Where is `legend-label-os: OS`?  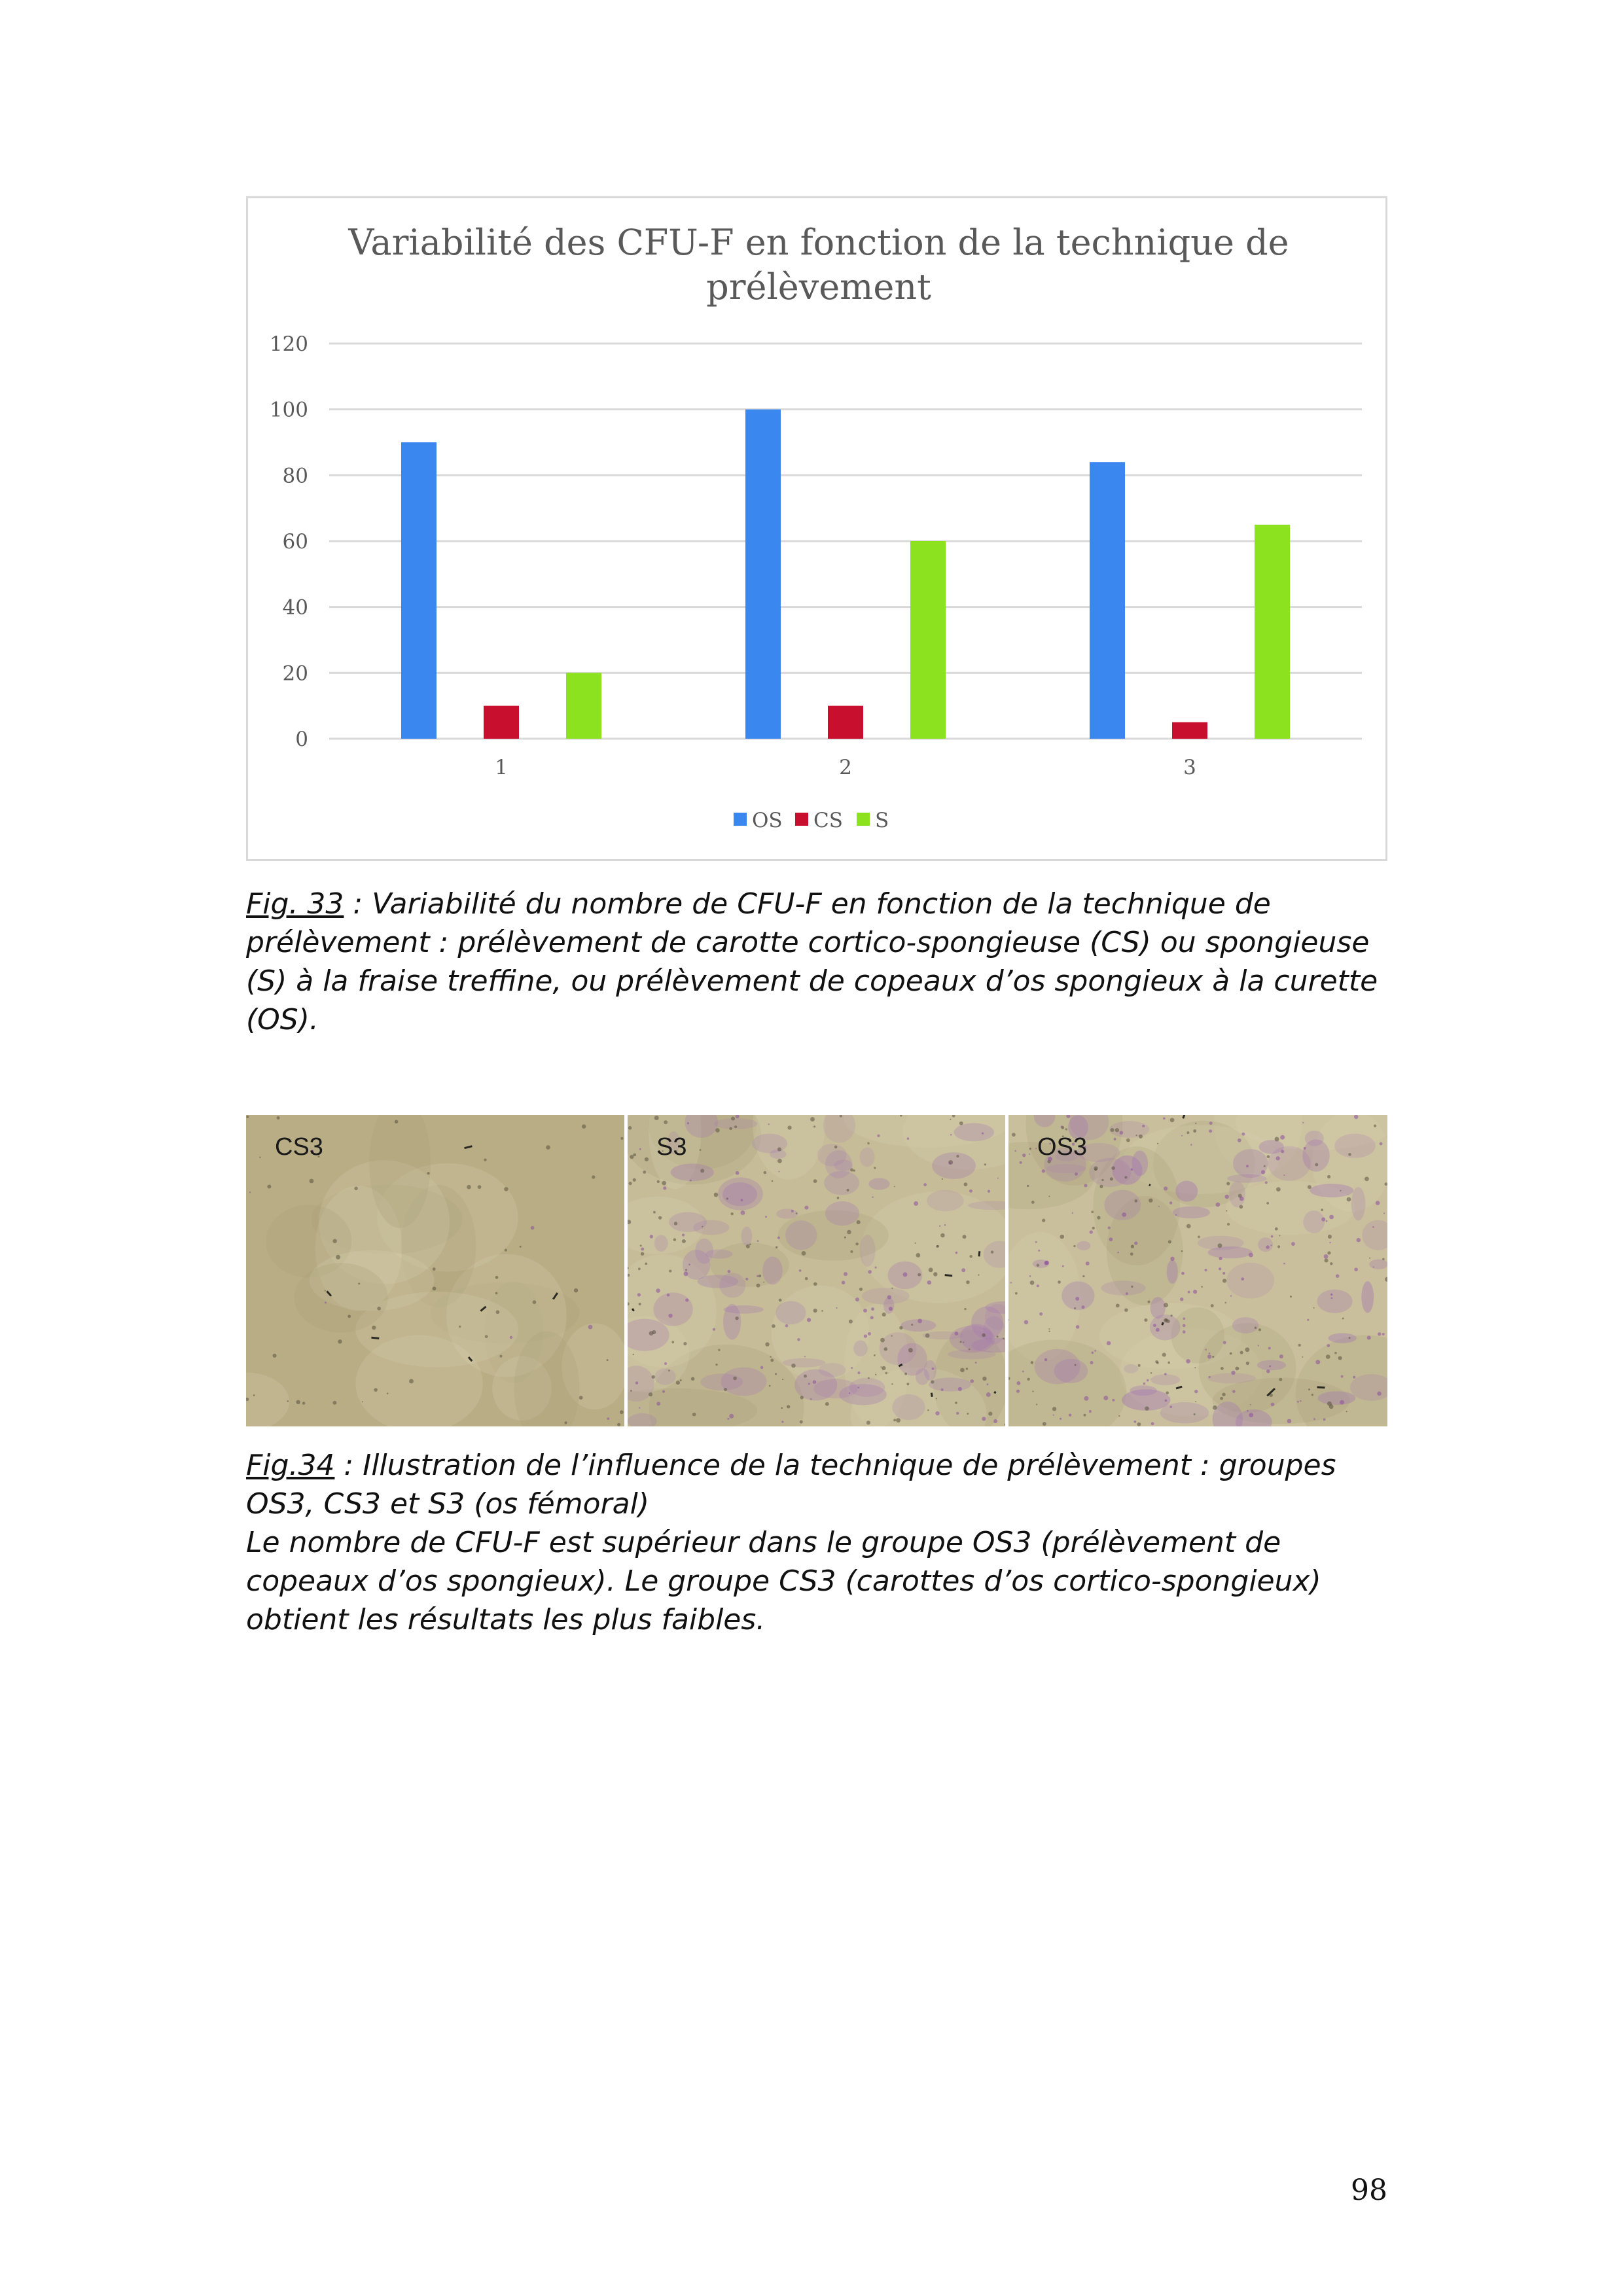 legend-label-os: OS is located at coordinates (767, 821).